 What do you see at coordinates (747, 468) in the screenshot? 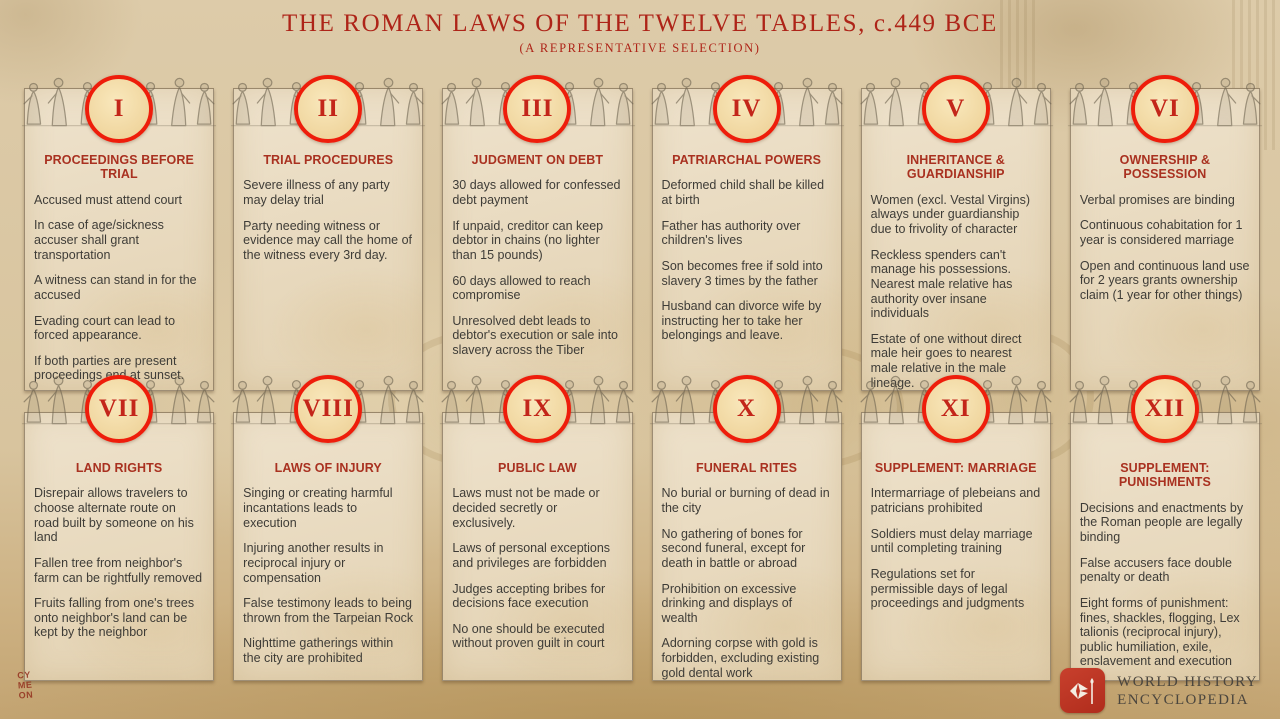
I see `table-title: FUNERAL RITES` at bounding box center [747, 468].